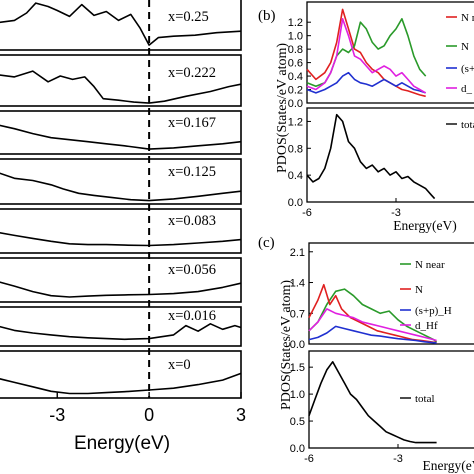 The height and width of the screenshot is (474, 474). What do you see at coordinates (467, 18) in the screenshot?
I see `legend-entry: N n` at bounding box center [467, 18].